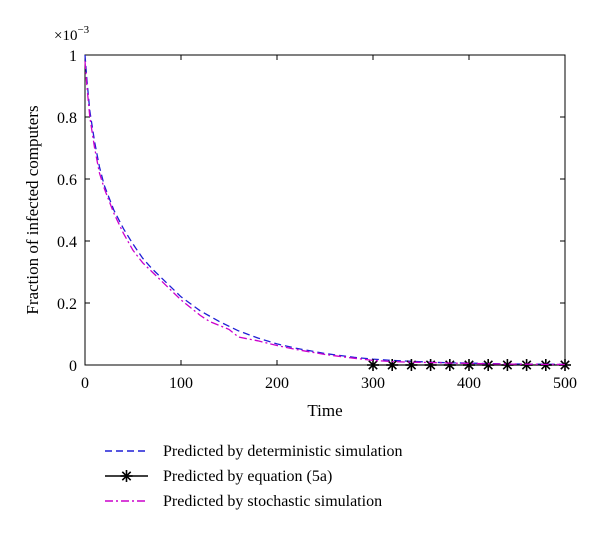  What do you see at coordinates (565, 383) in the screenshot?
I see `x-tick-label: 500` at bounding box center [565, 383].